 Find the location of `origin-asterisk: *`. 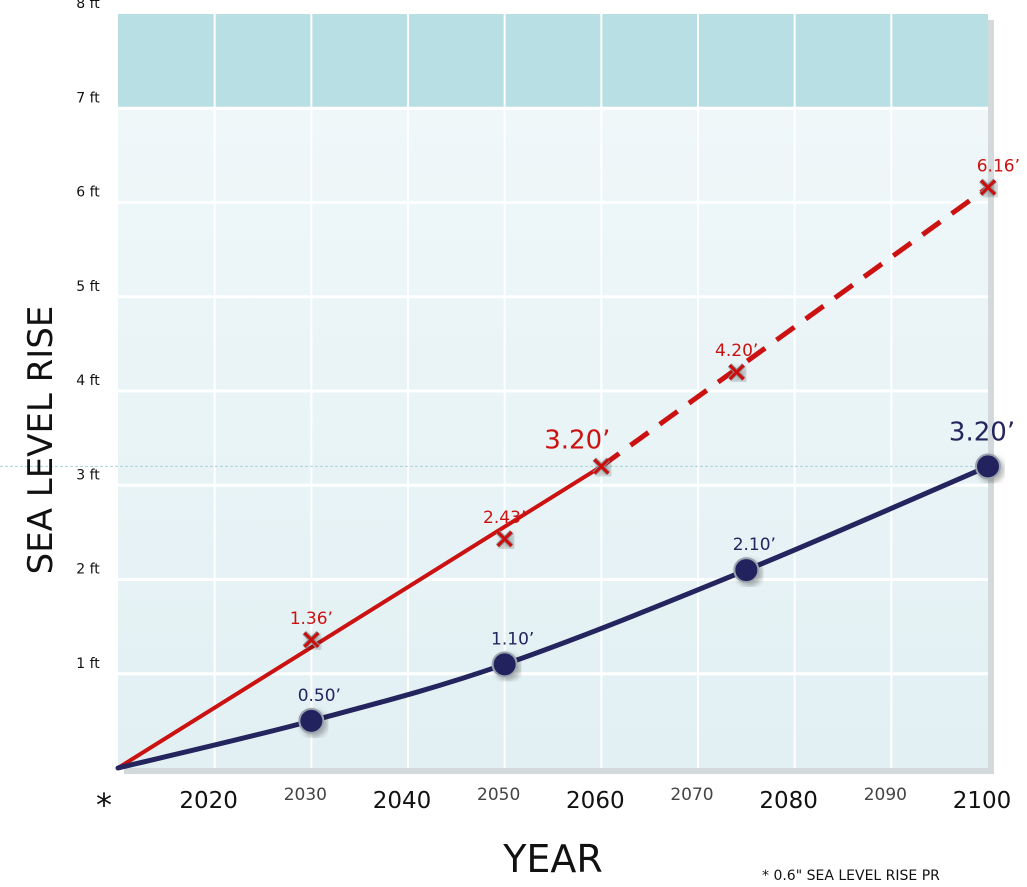

origin-asterisk: * is located at coordinates (104, 805).